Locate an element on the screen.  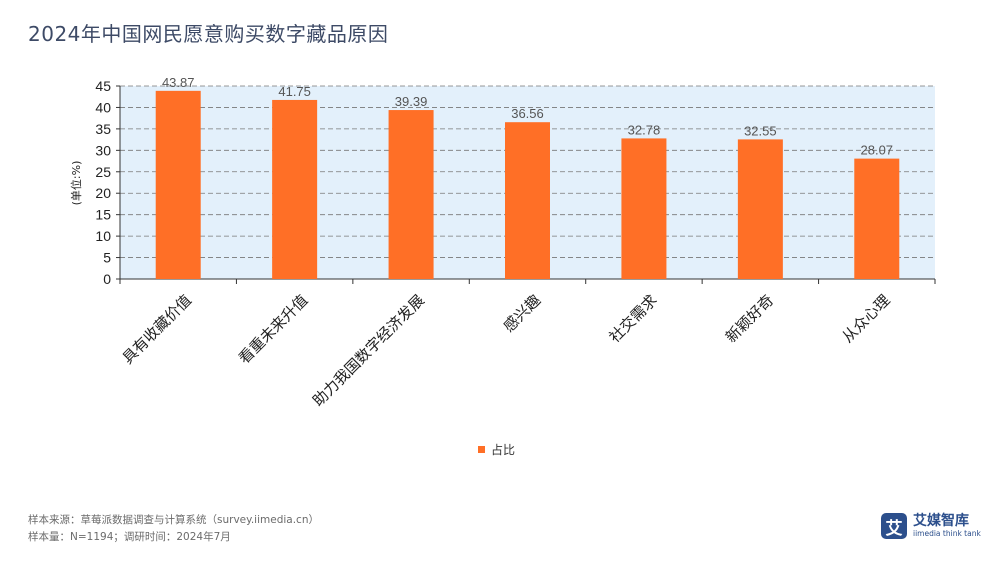
y-tick-label: 10 is located at coordinates (103, 236).